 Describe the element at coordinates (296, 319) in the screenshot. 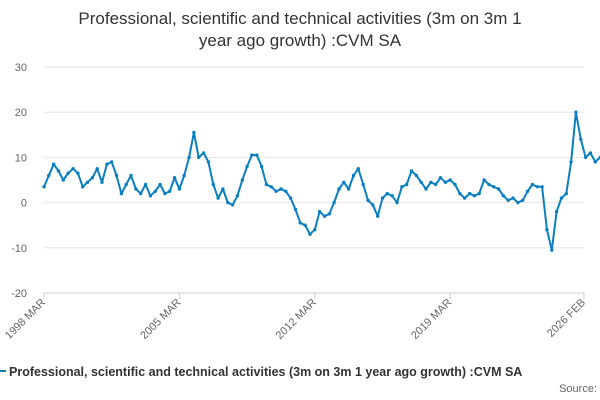

I see `x-tick-label: 2012 MAR` at that location.